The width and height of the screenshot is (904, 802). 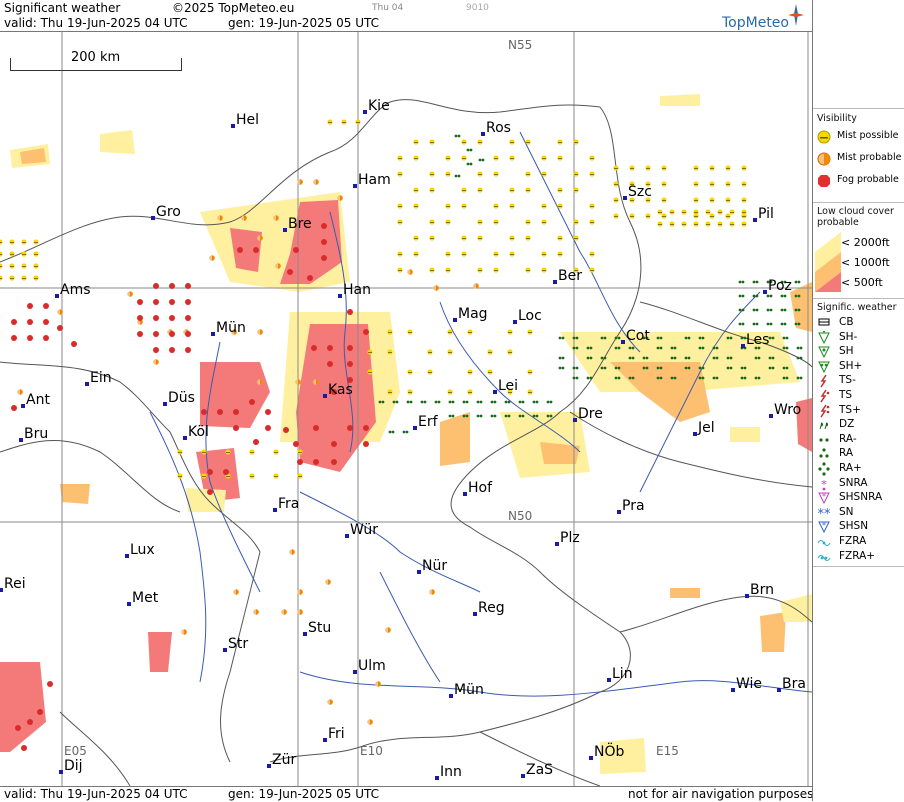 I want to click on shower-icon, so click(x=824, y=352).